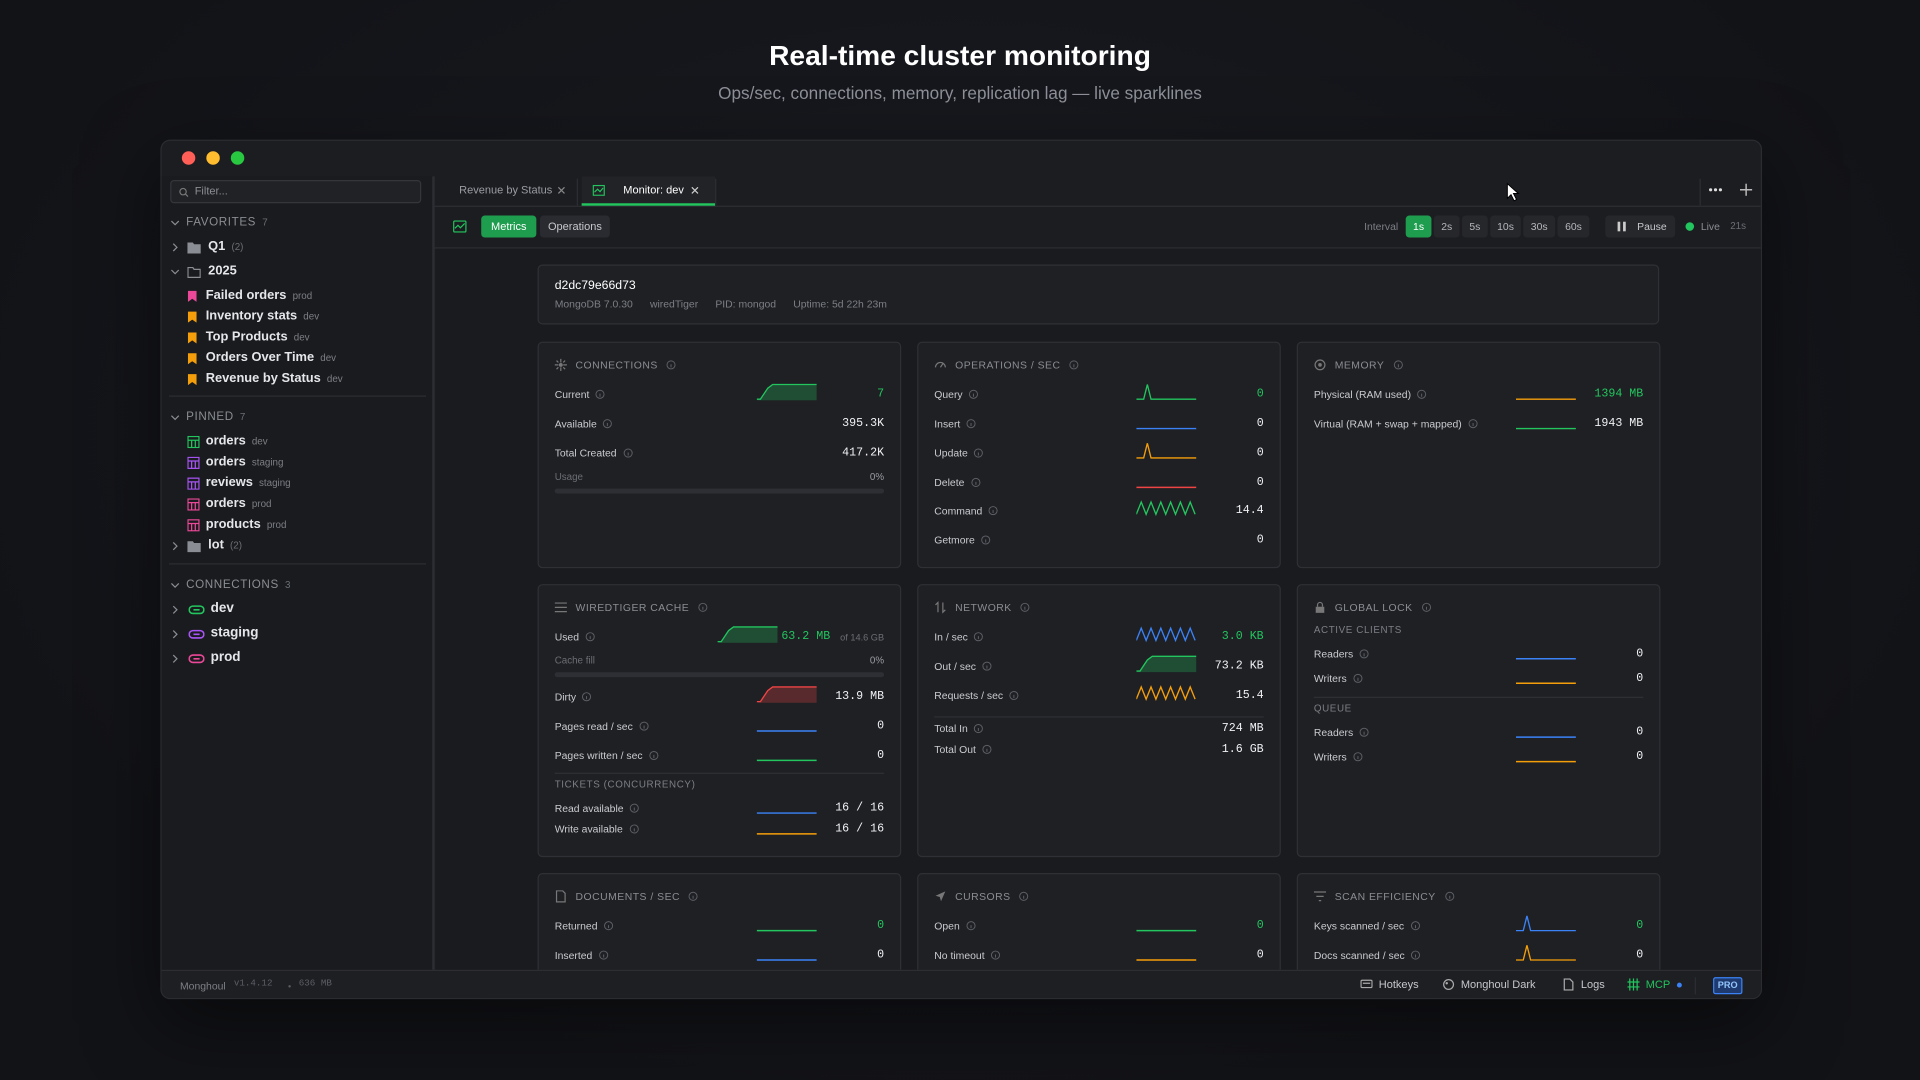 Image resolution: width=1920 pixels, height=1080 pixels. What do you see at coordinates (237, 440) in the screenshot?
I see `sidebar-item: orders dev` at bounding box center [237, 440].